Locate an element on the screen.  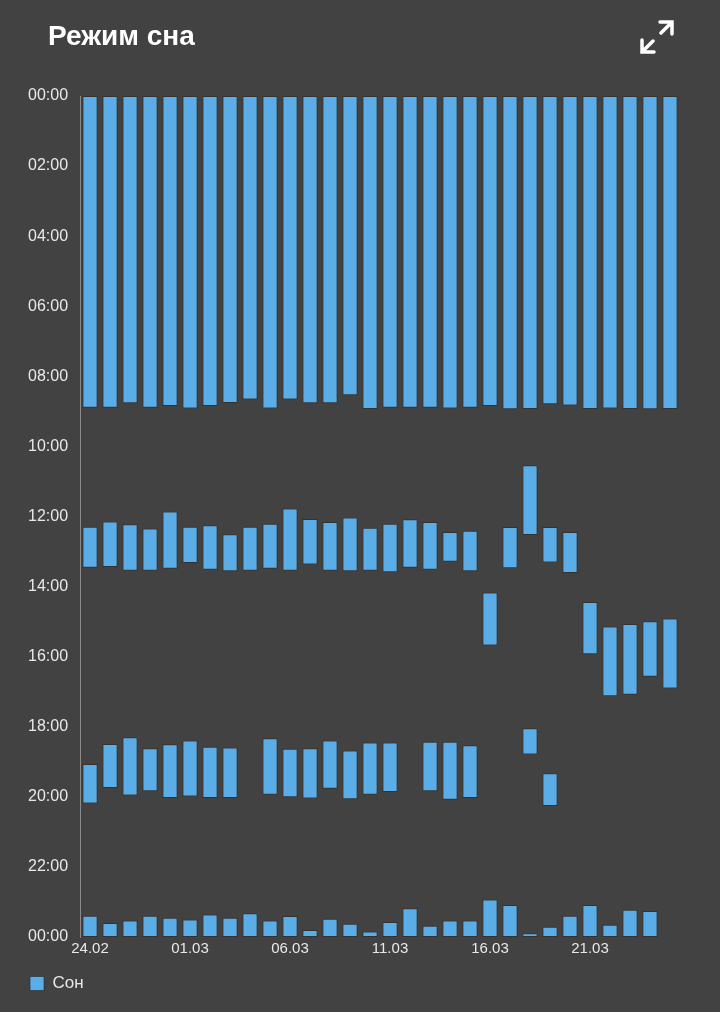
y-tick-label: 22:00 is located at coordinates (48, 866).